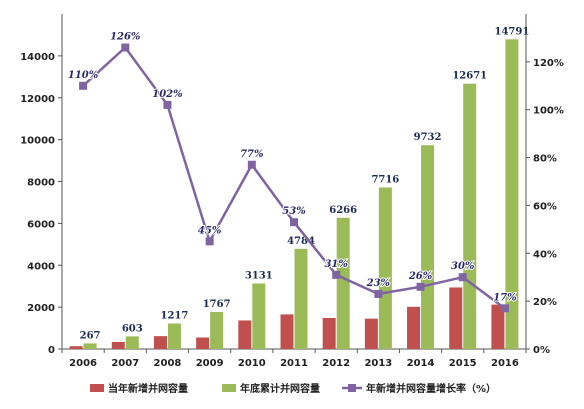 The image size is (584, 409). I want to click on left-tick-label: 2000, so click(41, 308).